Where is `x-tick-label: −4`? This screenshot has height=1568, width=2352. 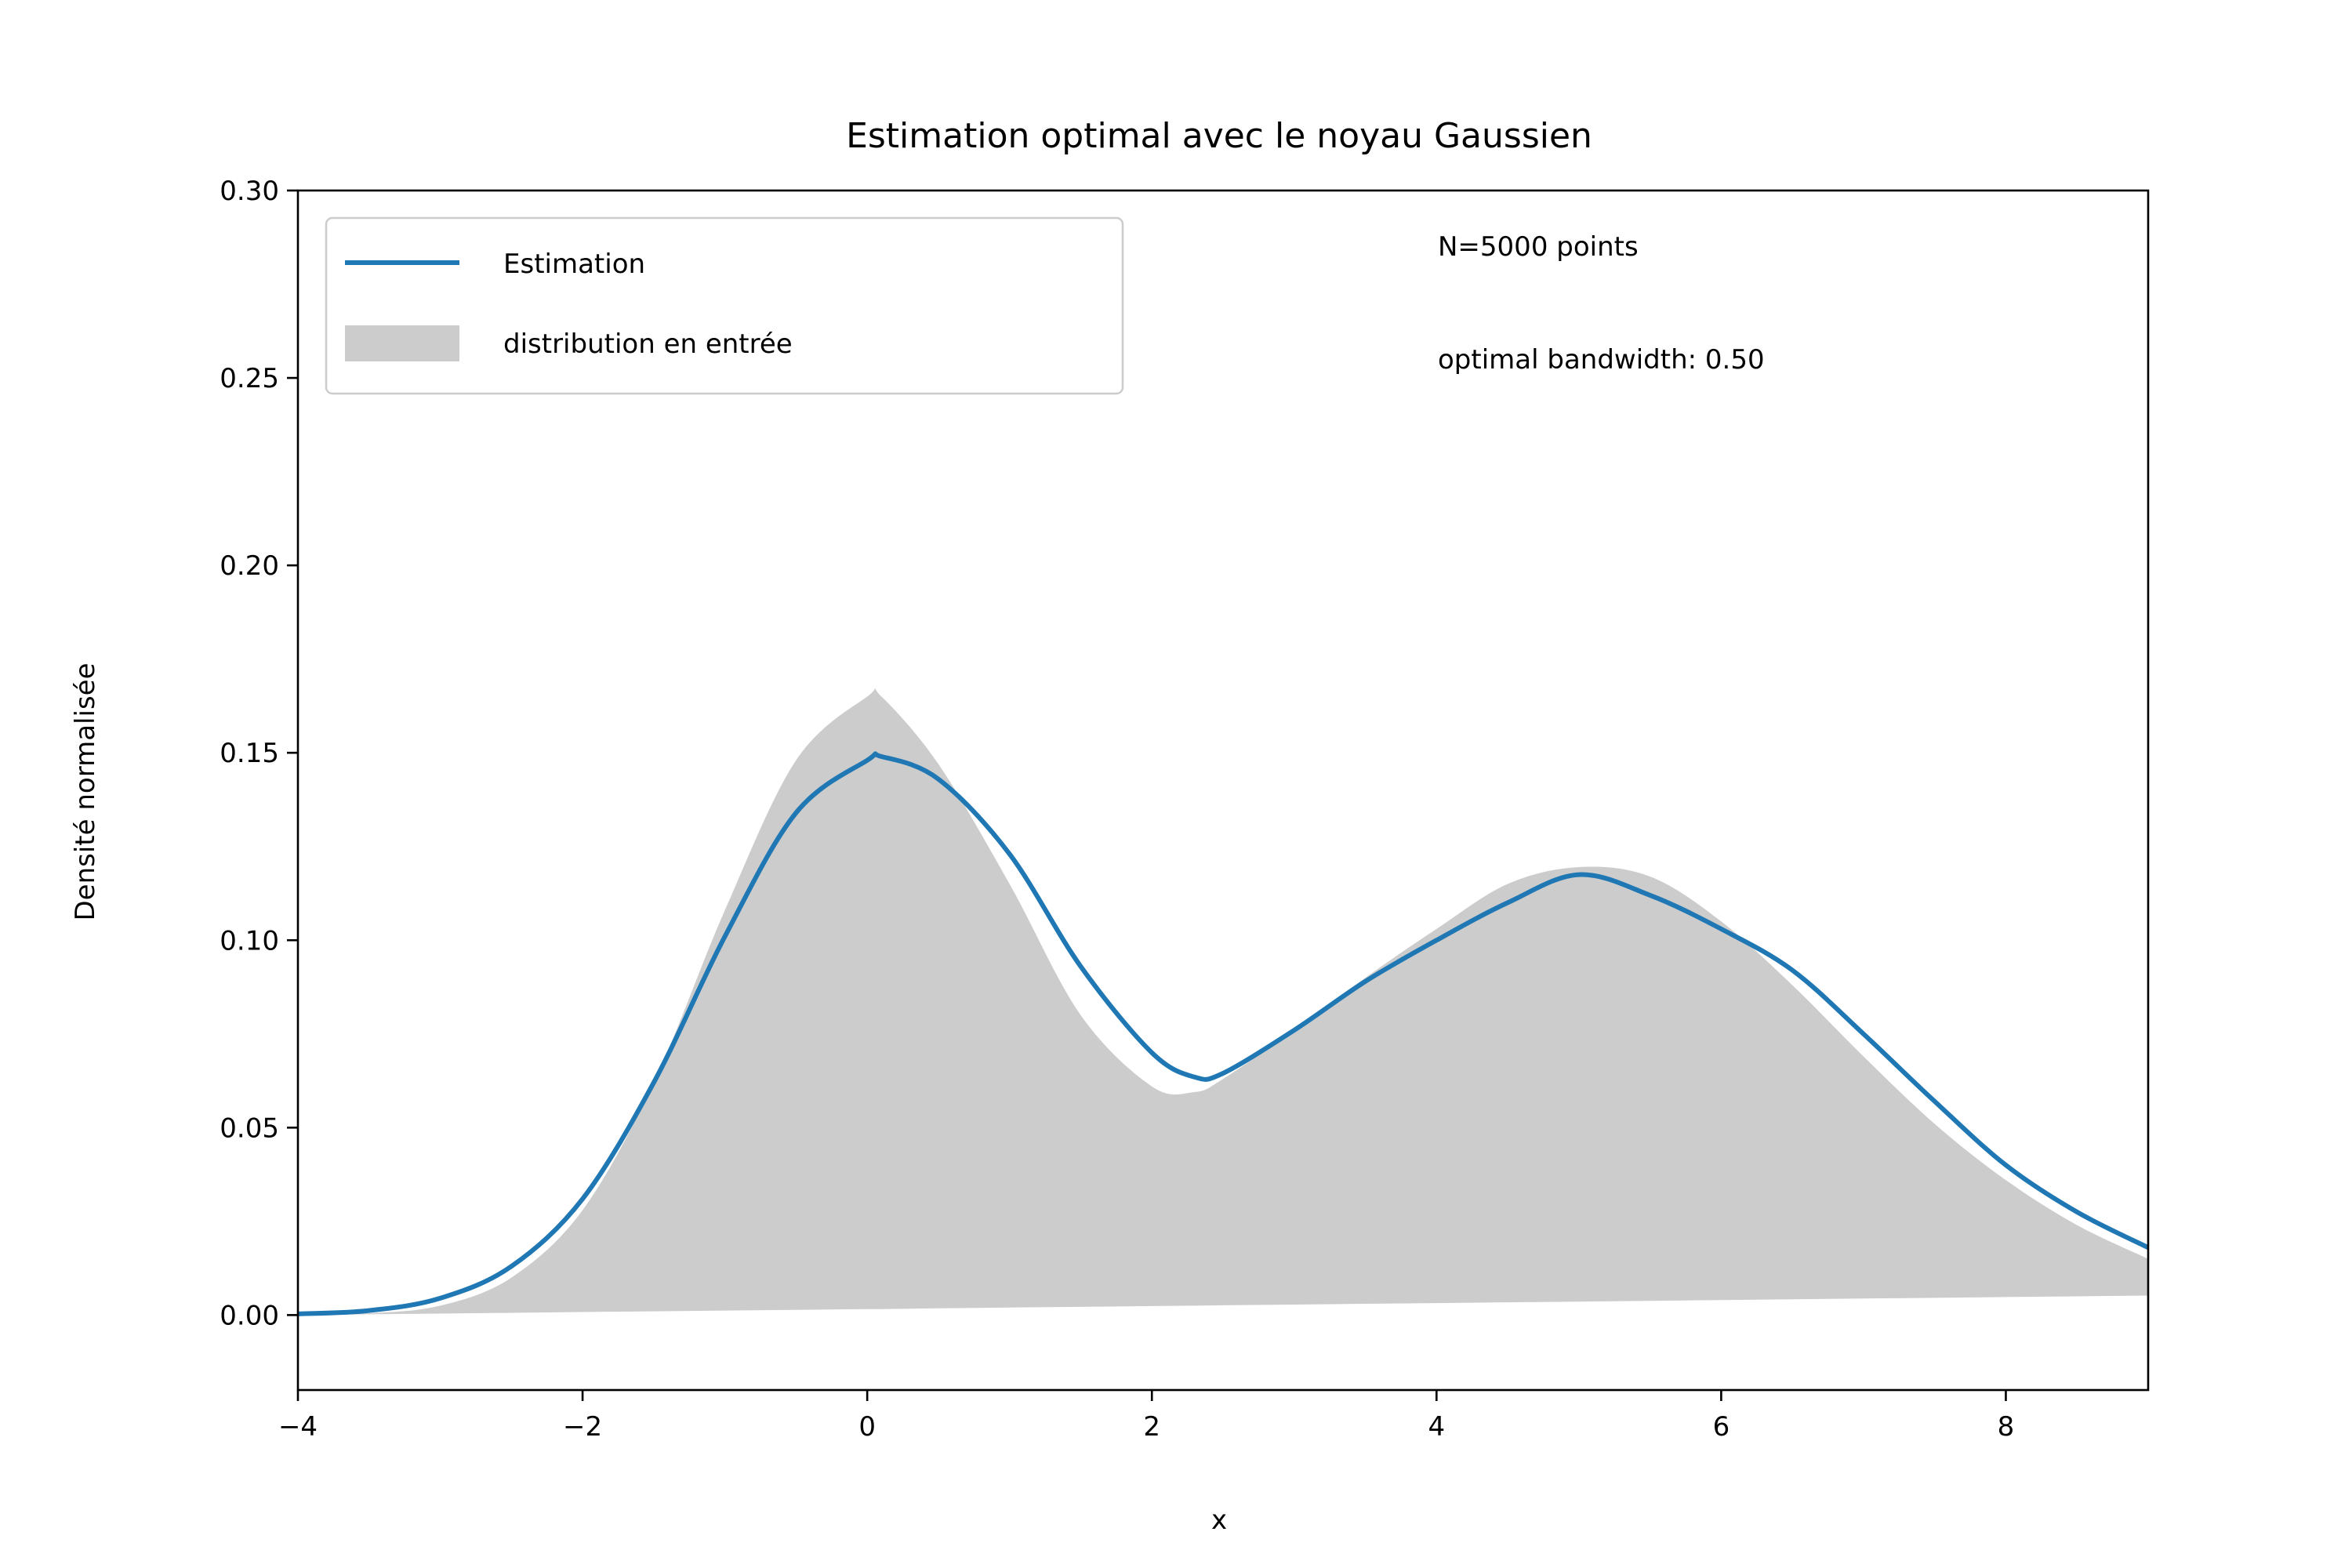 x-tick-label: −4 is located at coordinates (298, 1427).